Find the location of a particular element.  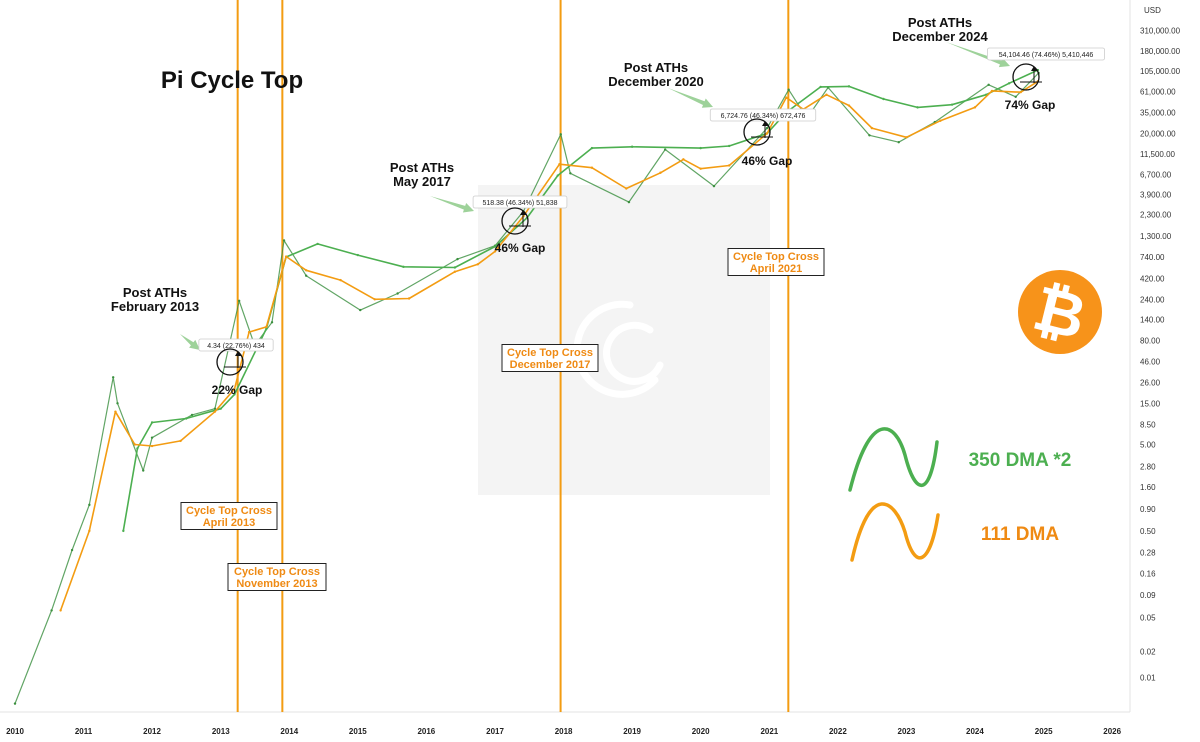

y-tick-label: 240.00 is located at coordinates (1152, 299).